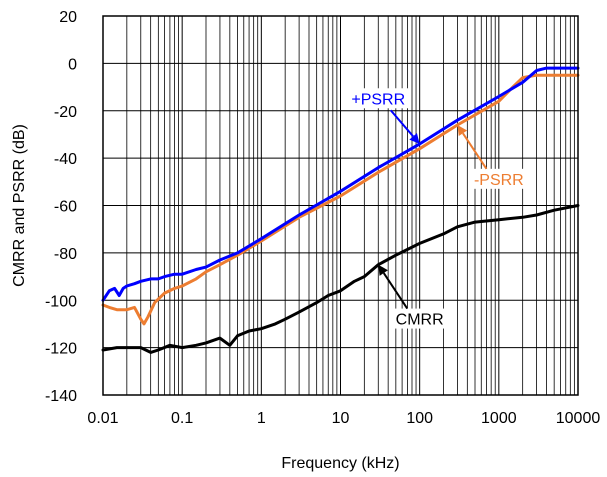  I want to click on y-axis-title: CMRR and PSRR (dB), so click(19, 205).